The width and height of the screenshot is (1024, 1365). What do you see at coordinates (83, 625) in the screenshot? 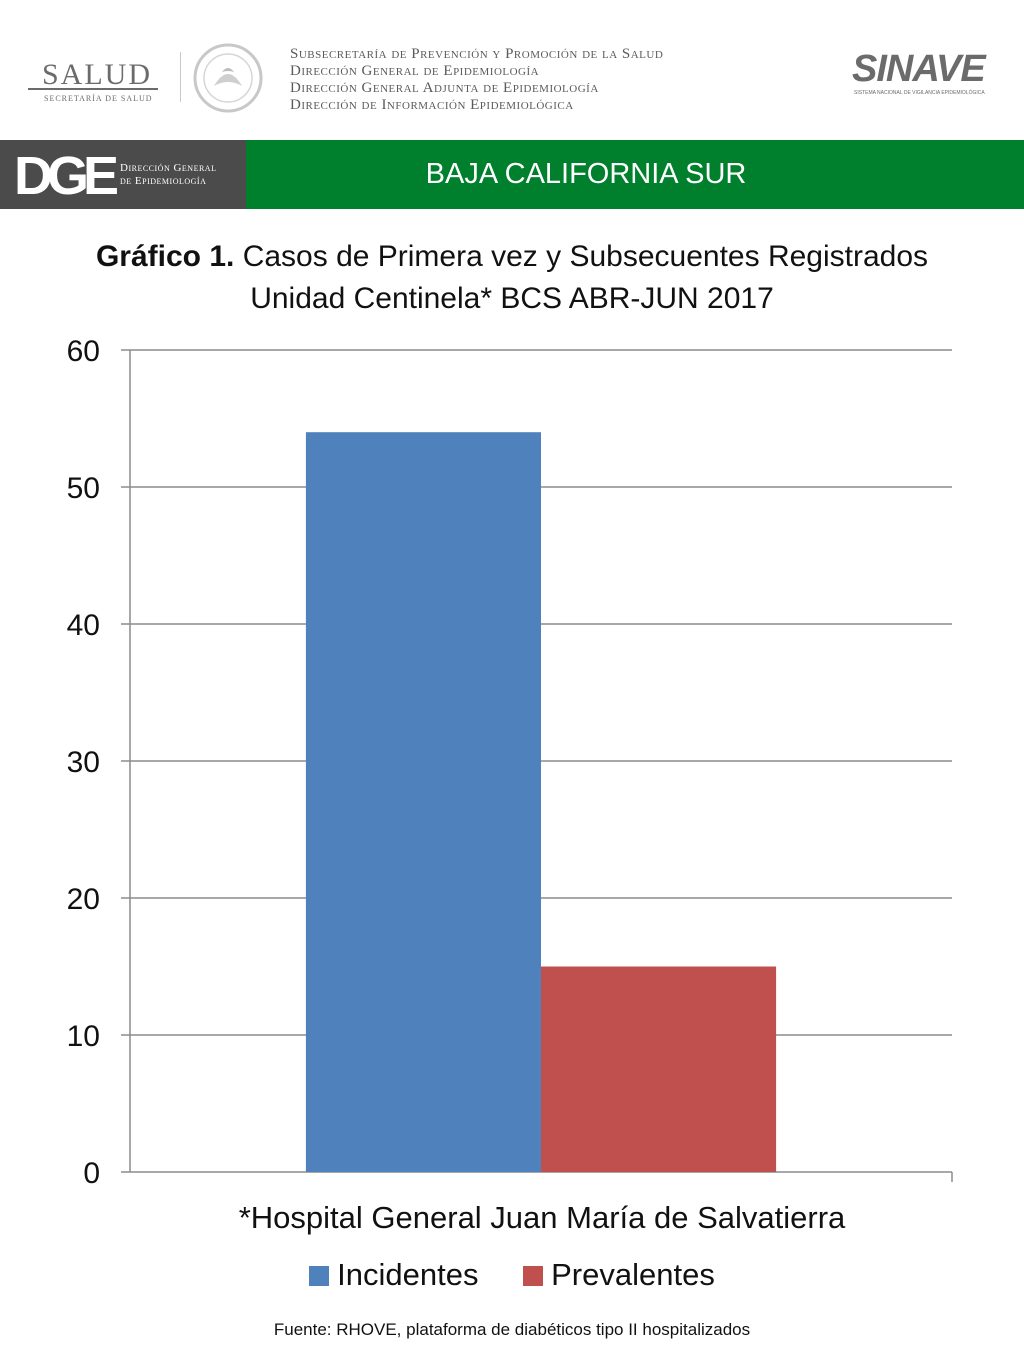
I see `y-tick-label: 40` at bounding box center [83, 625].